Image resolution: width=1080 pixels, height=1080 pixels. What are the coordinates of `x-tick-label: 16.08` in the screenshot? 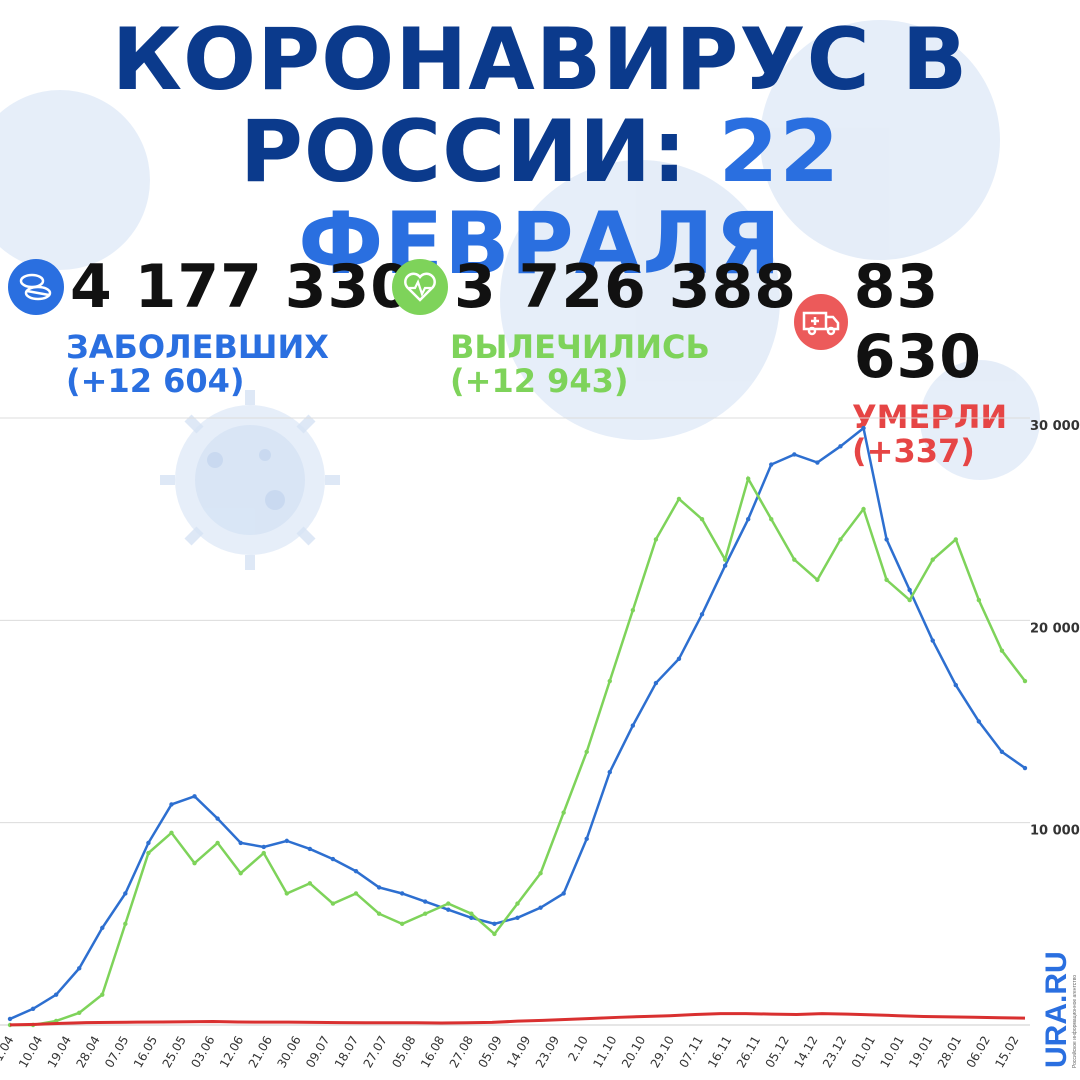 It's located at (432, 1052).